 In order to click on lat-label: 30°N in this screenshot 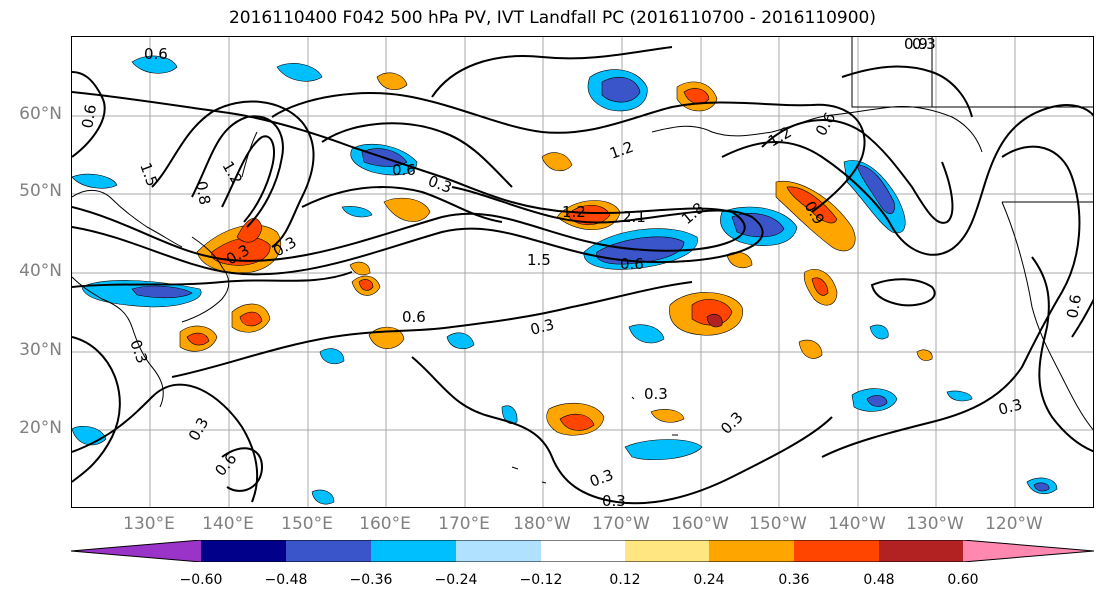, I will do `click(40, 350)`.